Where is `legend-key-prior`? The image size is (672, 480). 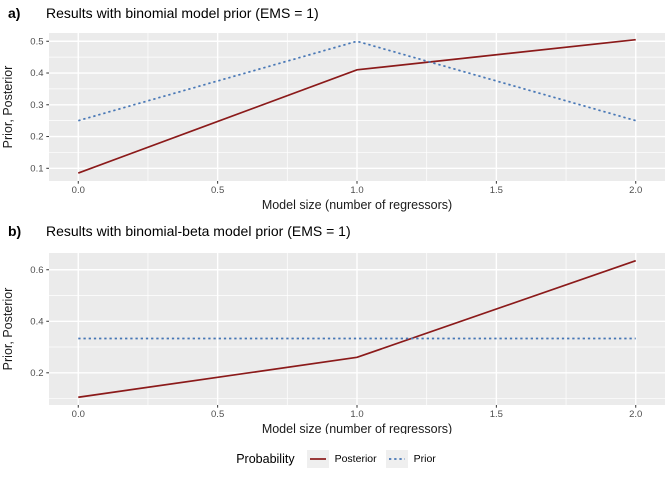 legend-key-prior is located at coordinates (396, 459).